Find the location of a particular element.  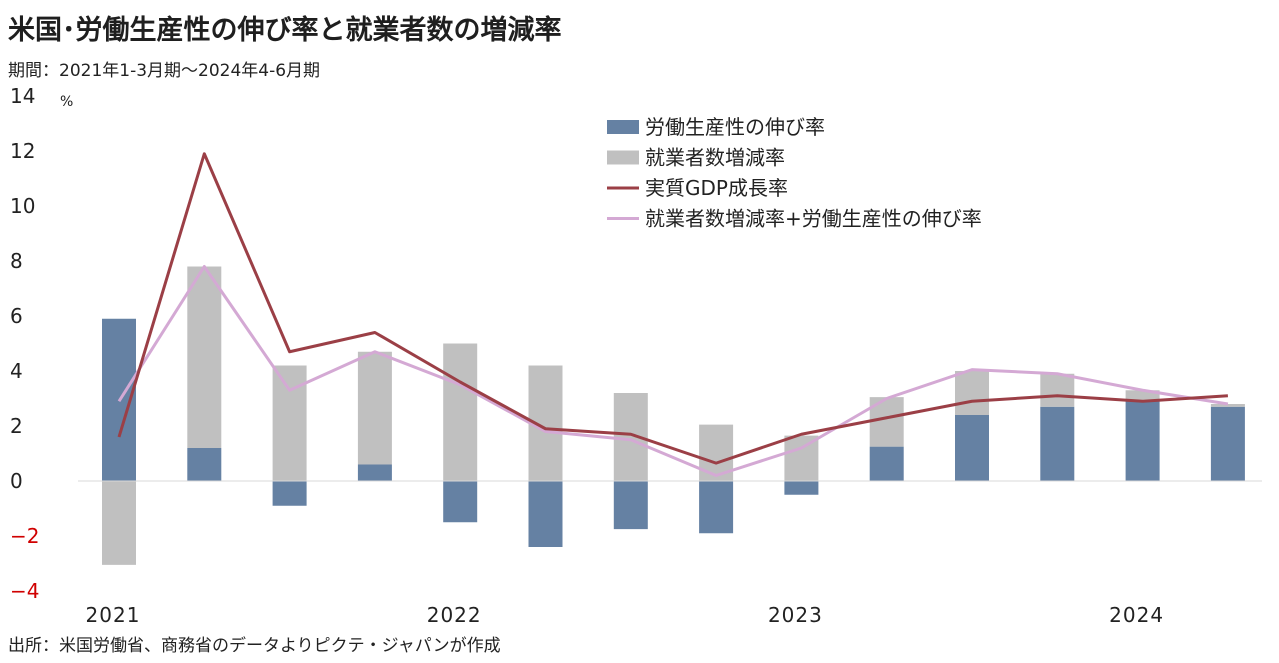

y-tick-label: 2 is located at coordinates (16, 426).